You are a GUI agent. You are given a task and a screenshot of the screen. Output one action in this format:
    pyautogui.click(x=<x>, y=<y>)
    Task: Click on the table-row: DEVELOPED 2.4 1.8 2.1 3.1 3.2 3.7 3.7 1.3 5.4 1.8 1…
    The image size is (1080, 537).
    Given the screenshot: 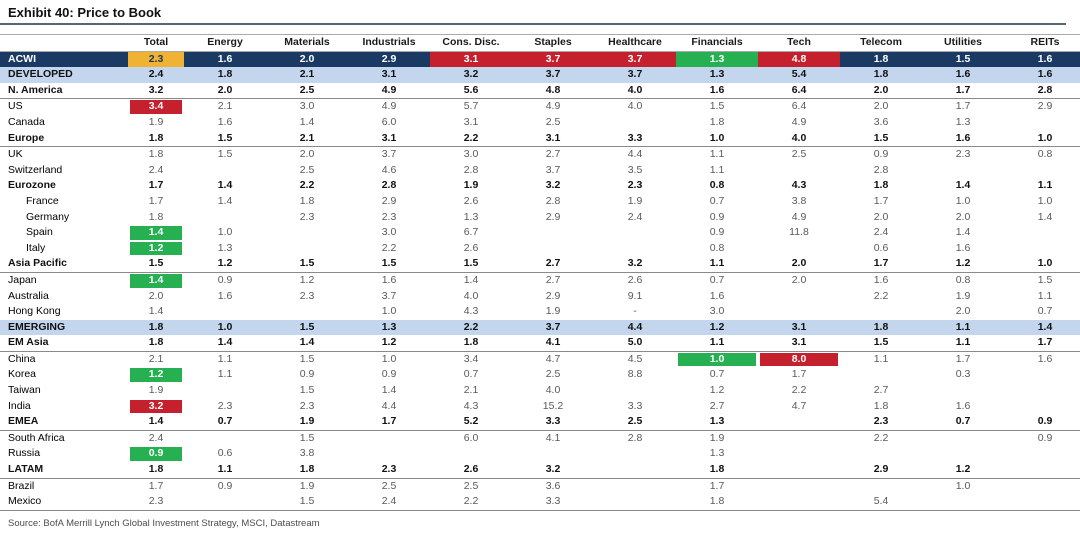 What is the action you would take?
    pyautogui.click(x=540, y=75)
    